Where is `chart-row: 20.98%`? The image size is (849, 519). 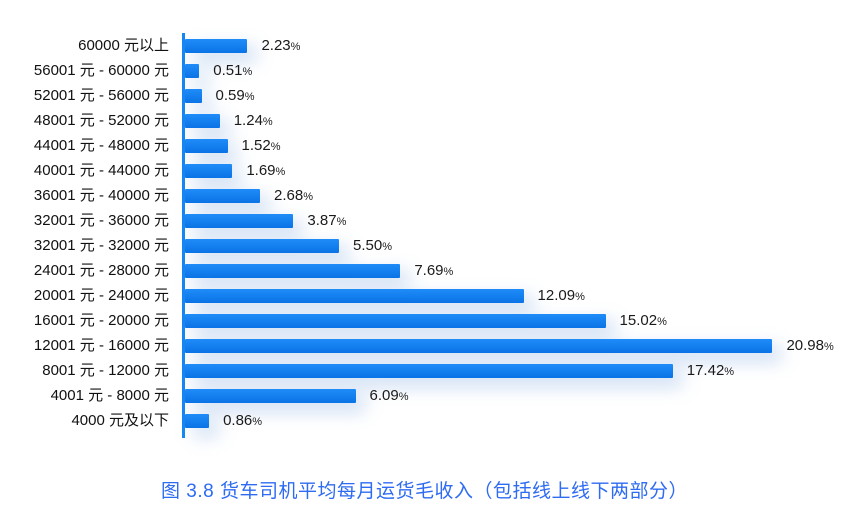 chart-row: 20.98% is located at coordinates (517, 345).